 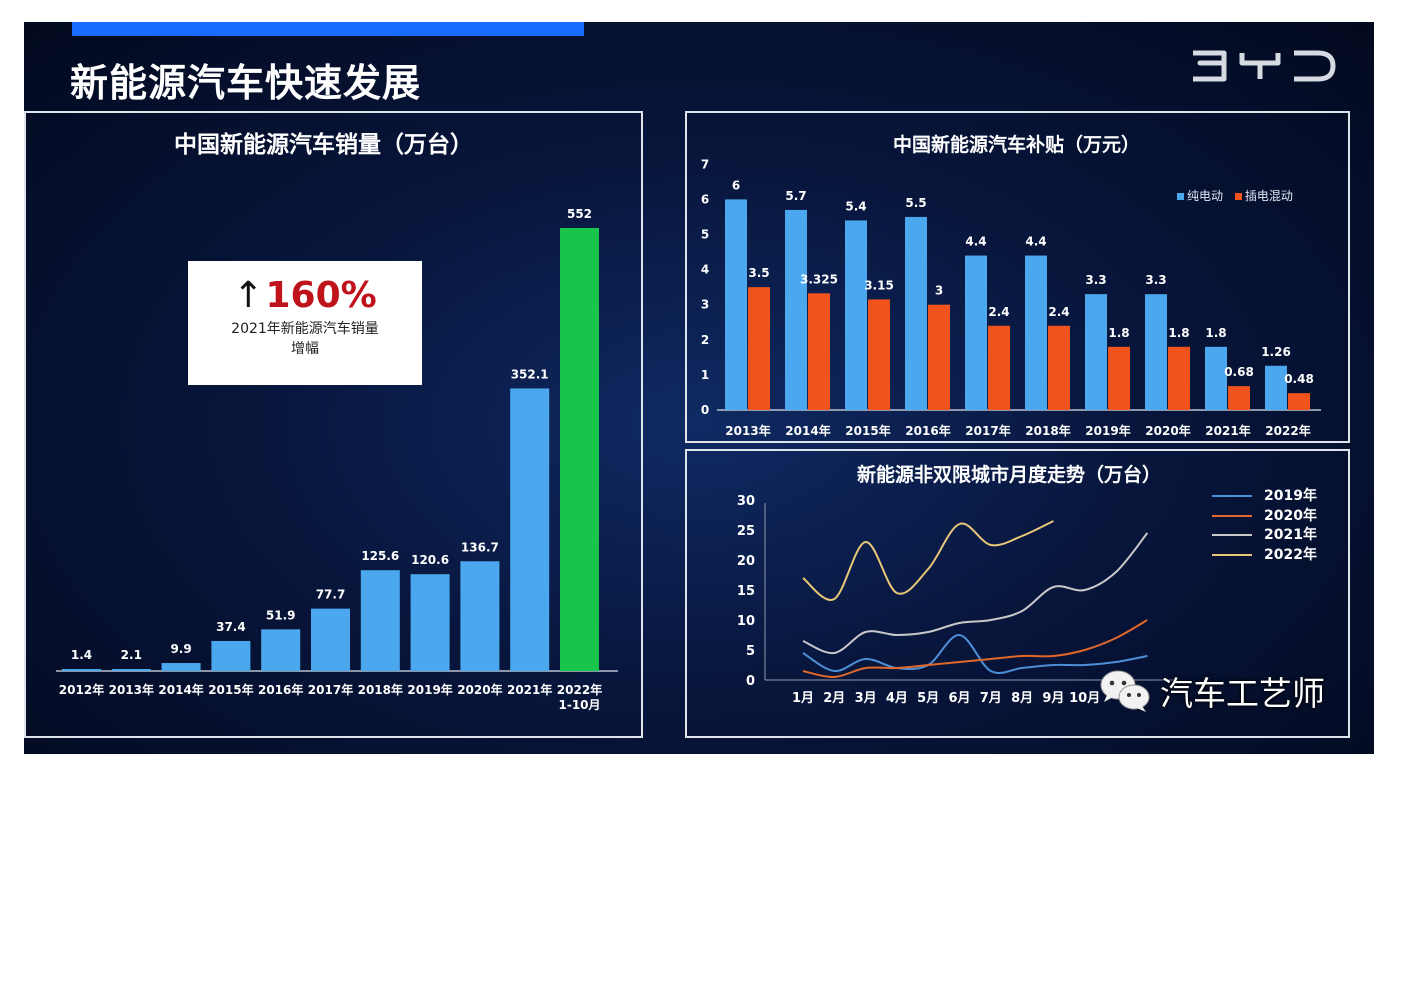 I want to click on sales-tick-label: 2012年, so click(x=81, y=689).